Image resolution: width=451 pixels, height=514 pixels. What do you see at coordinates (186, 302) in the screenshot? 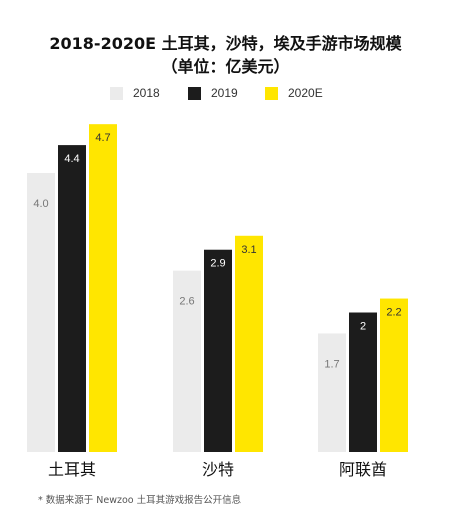
I see `data-label: 2.6` at bounding box center [186, 302].